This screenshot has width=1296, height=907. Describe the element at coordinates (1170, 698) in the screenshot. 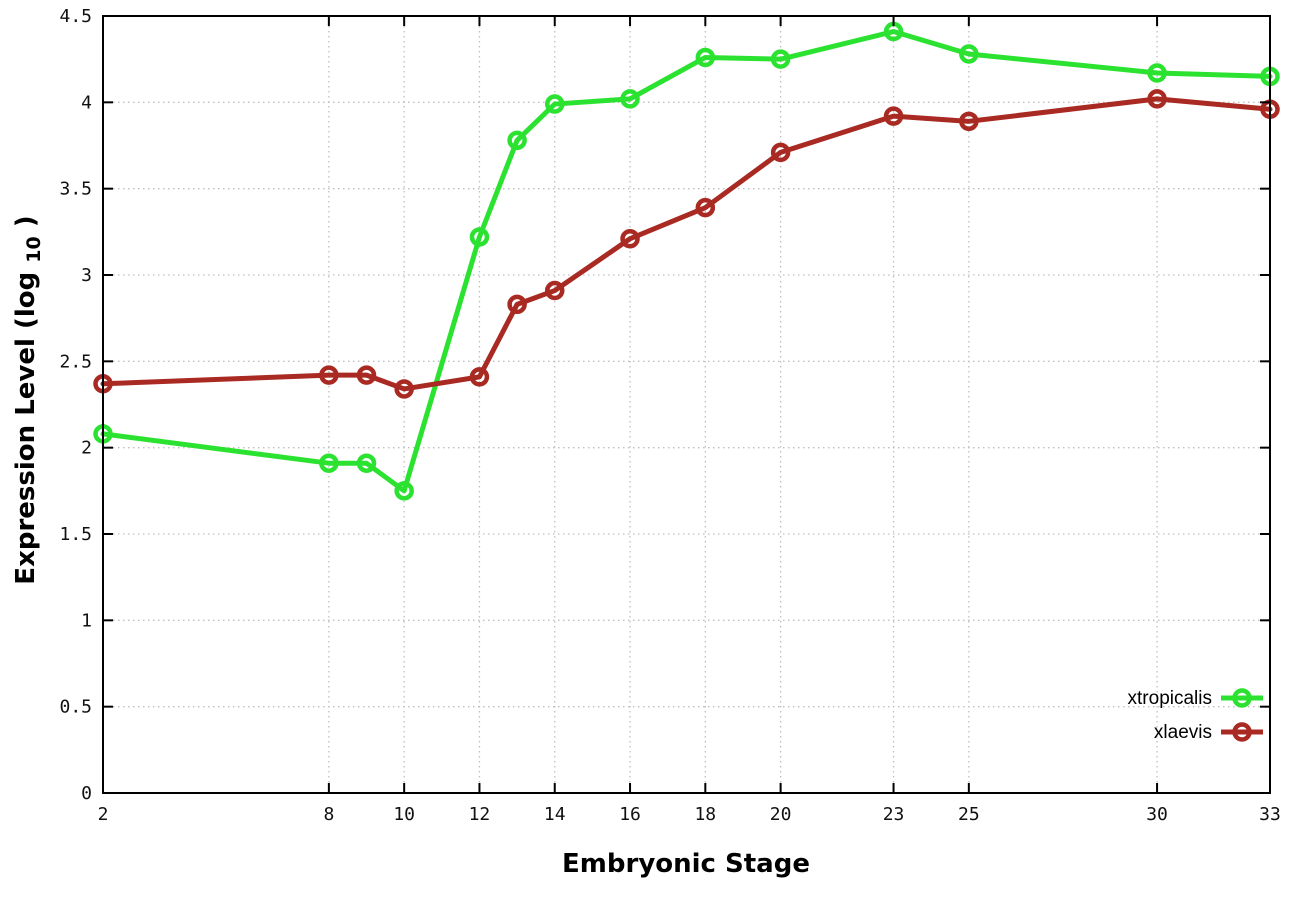

I see `legend-label-xtropicalis: xtropicalis` at that location.